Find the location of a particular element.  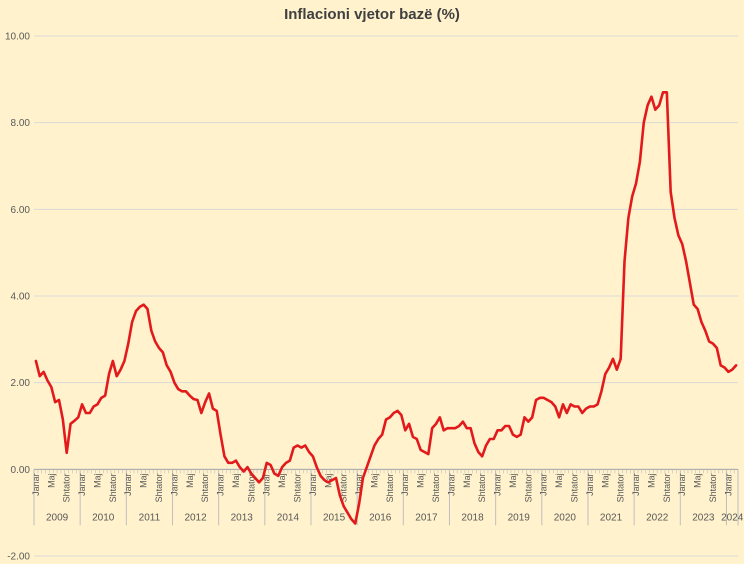

y-tick-label: 0.00 is located at coordinates (21, 470).